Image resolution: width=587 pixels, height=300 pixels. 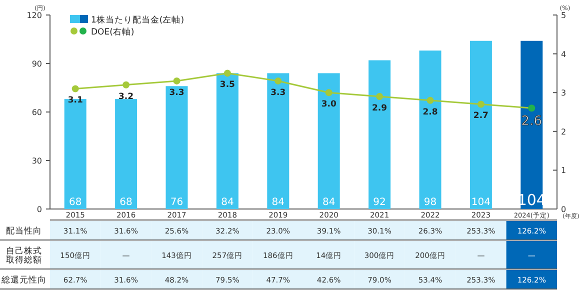 I want to click on data-label: 104, so click(x=480, y=202).